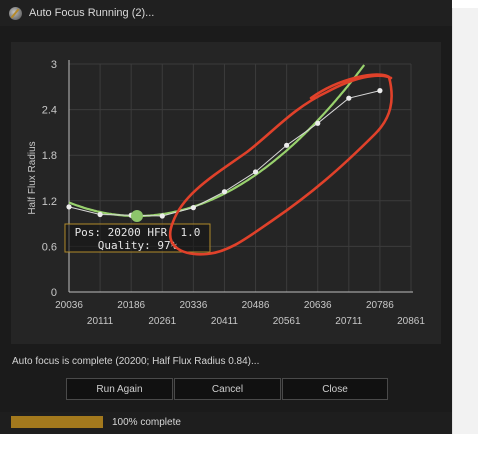  Describe the element at coordinates (256, 305) in the screenshot. I see `x-tick-label: 20486` at that location.